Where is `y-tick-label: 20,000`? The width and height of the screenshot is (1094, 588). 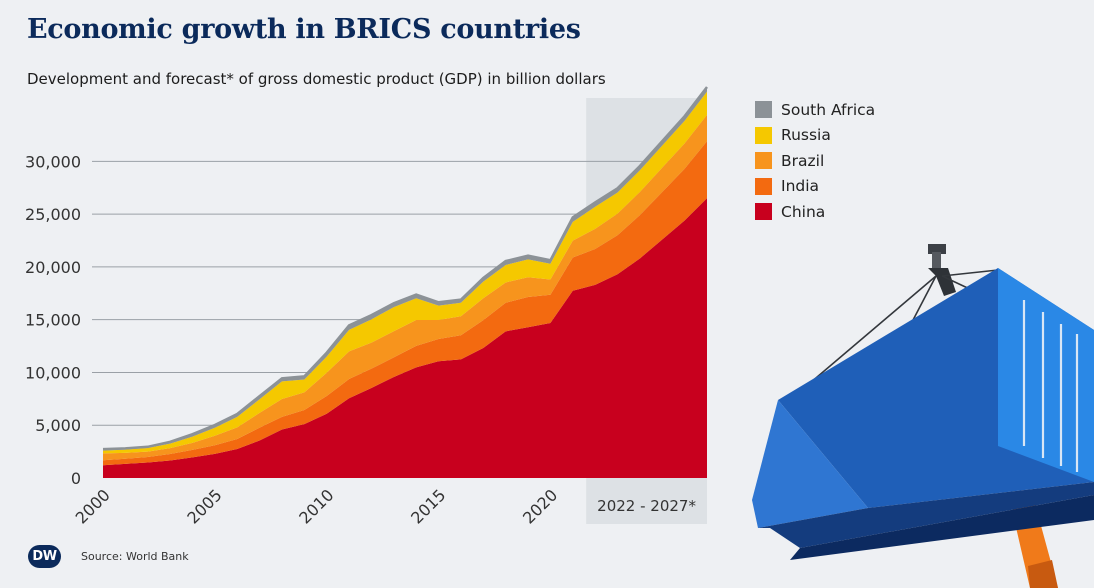
y-tick-label: 20,000 is located at coordinates (53, 267).